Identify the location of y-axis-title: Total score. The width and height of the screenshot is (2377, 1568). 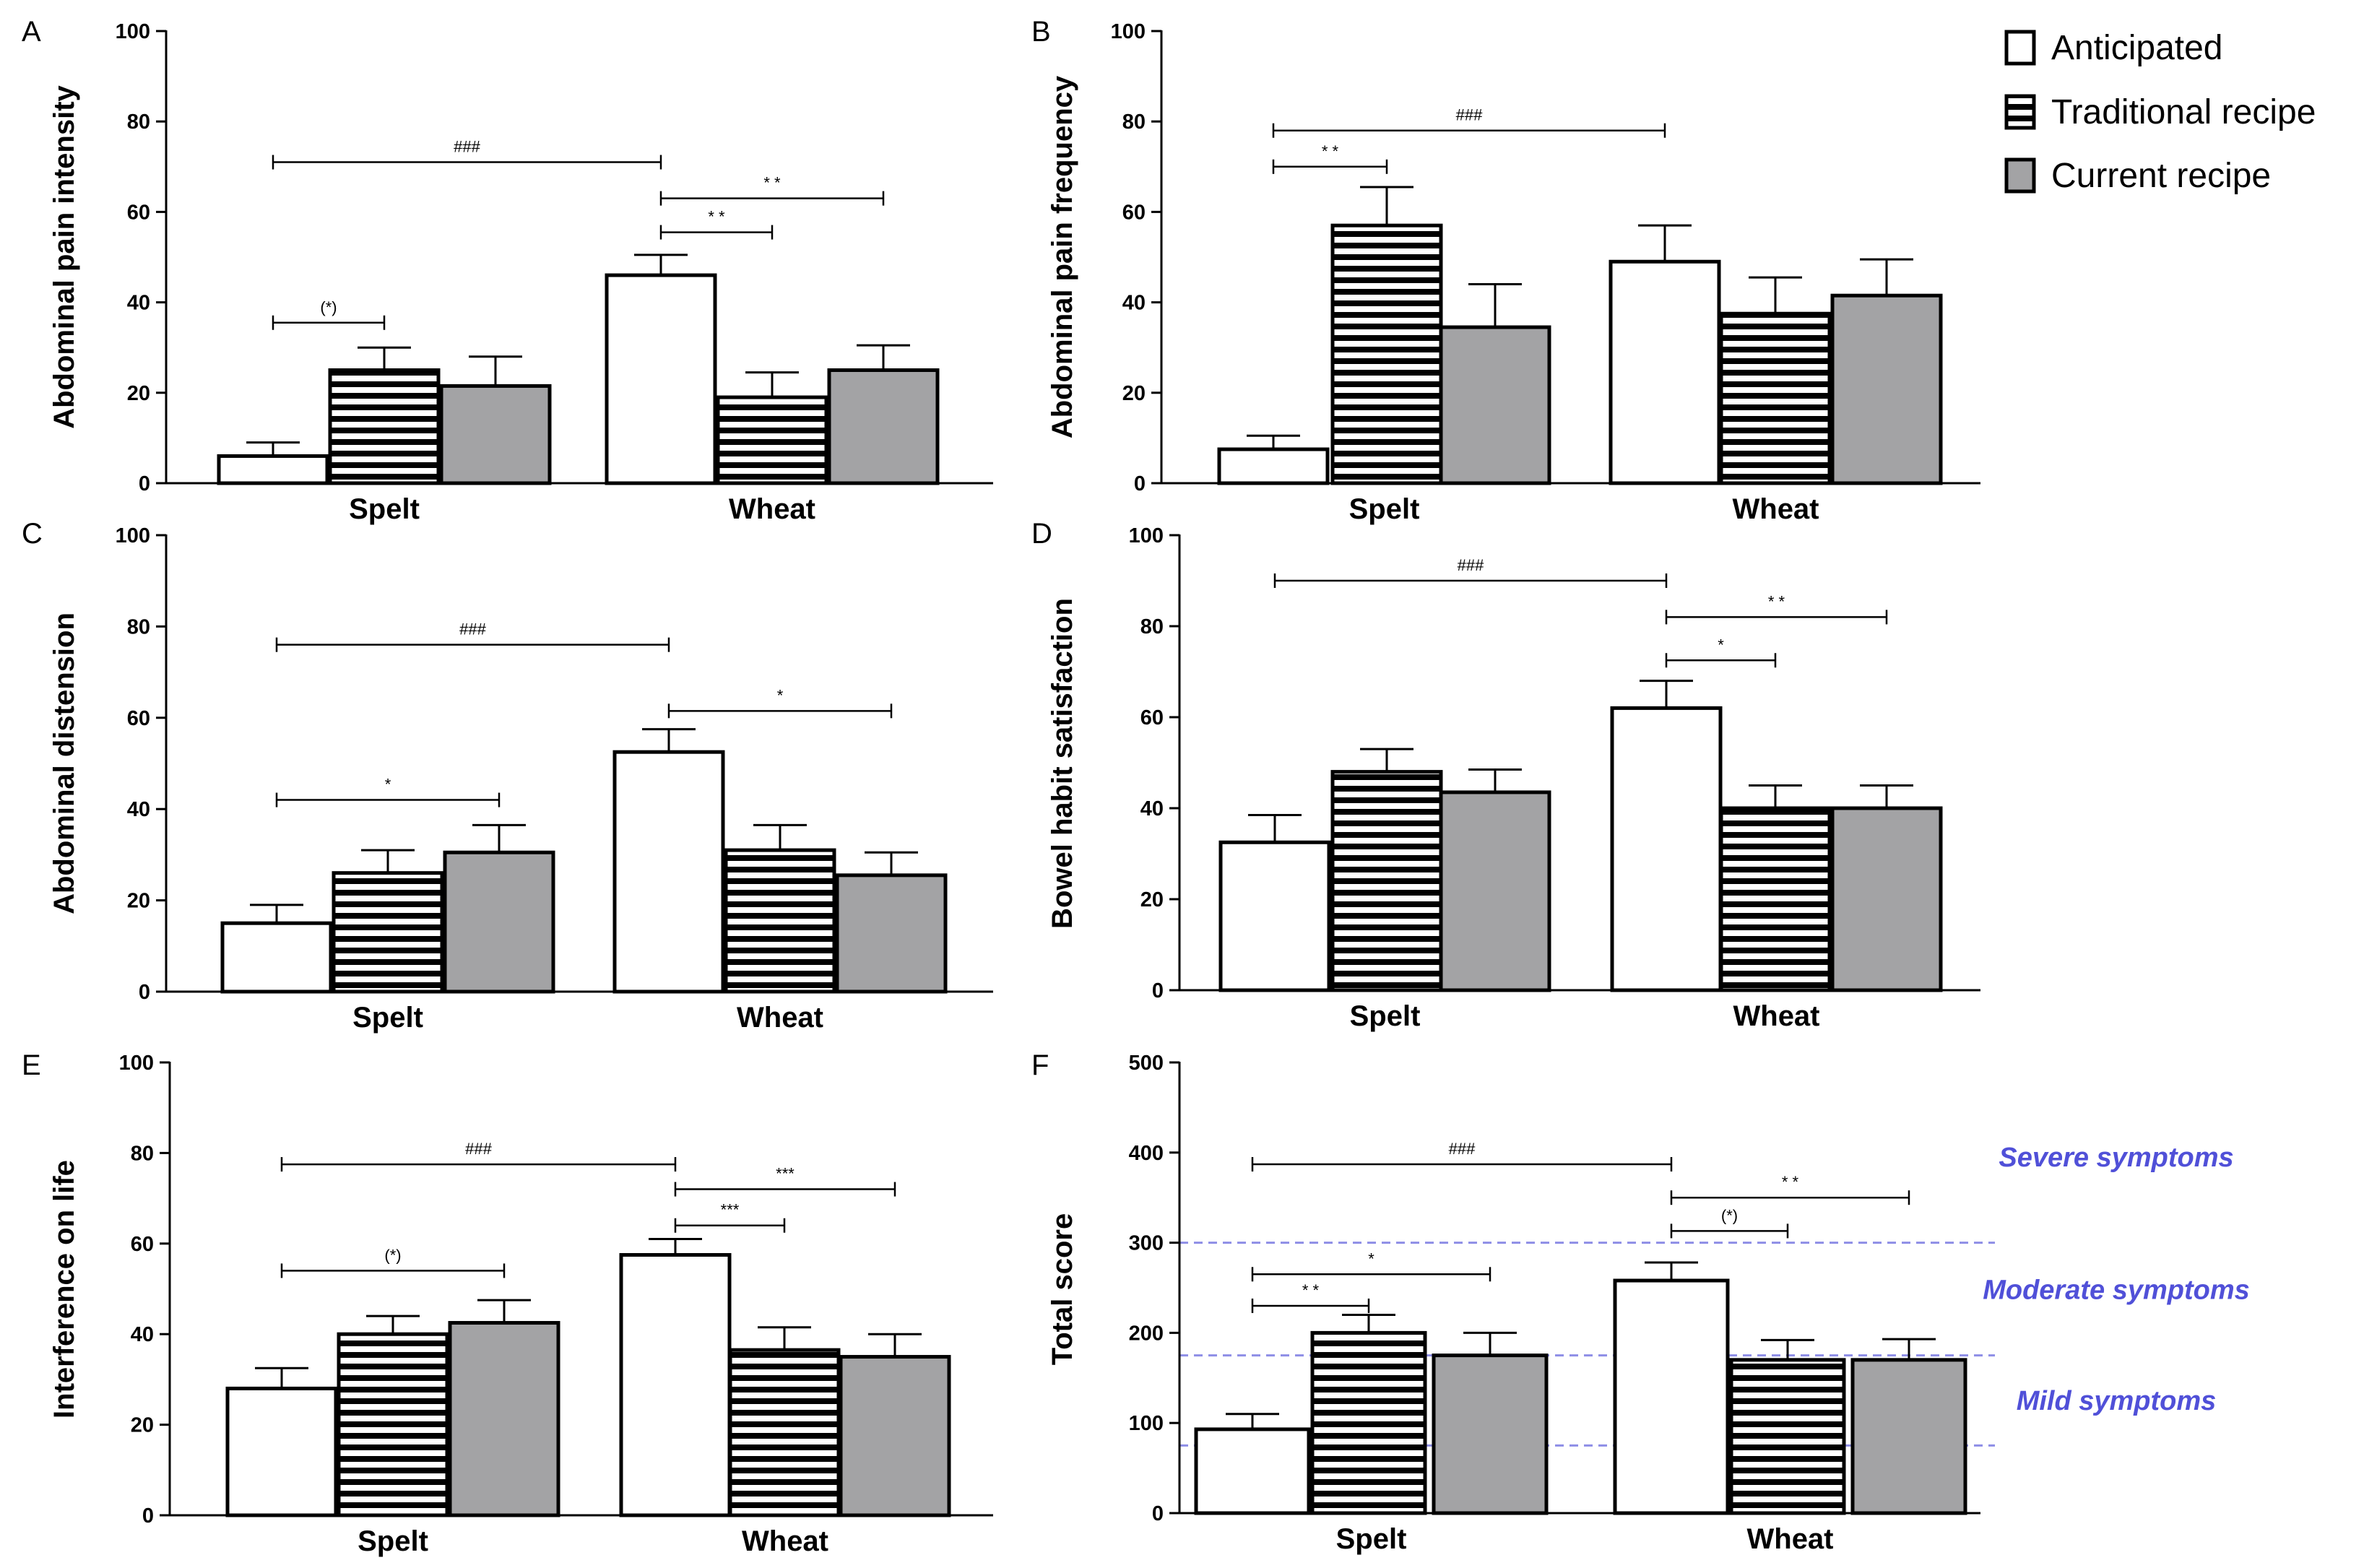
(1062, 1289).